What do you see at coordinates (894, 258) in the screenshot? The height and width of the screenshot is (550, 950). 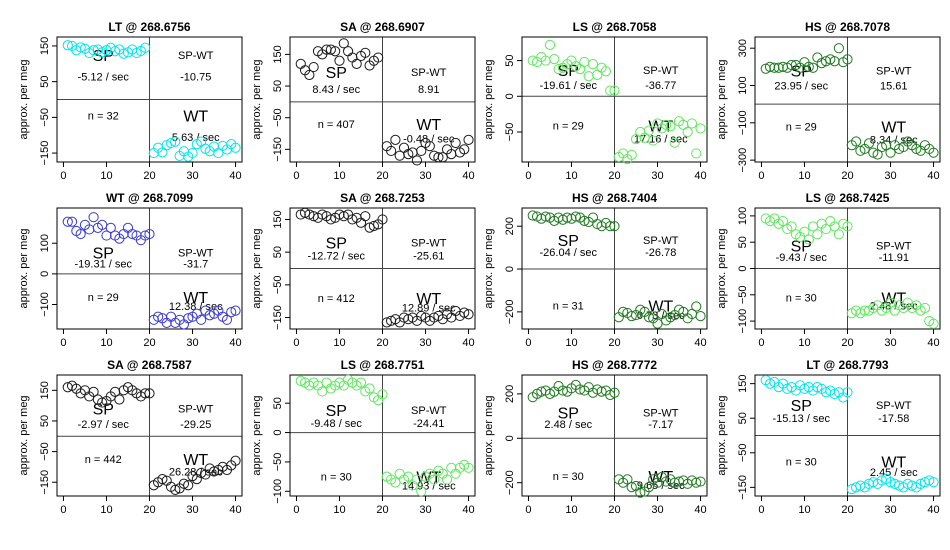 I see `diff-value: -11.91` at bounding box center [894, 258].